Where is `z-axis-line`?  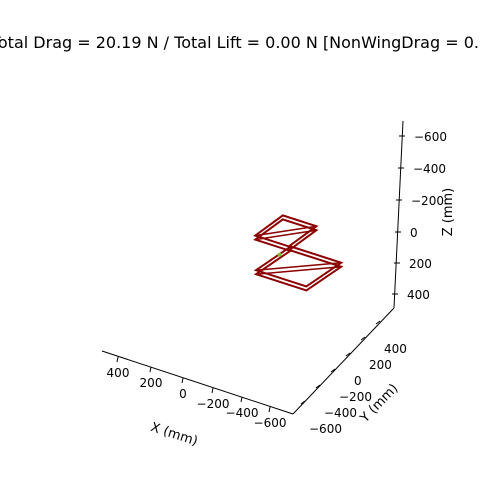
z-axis-line is located at coordinates (398, 214).